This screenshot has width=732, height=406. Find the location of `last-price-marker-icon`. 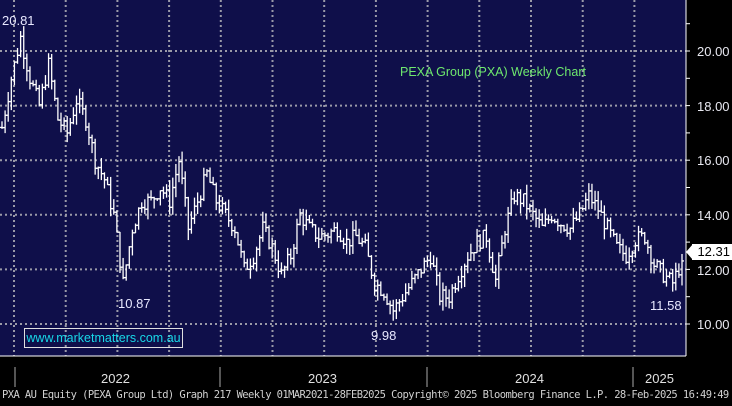

last-price-marker-icon is located at coordinates (689, 252).